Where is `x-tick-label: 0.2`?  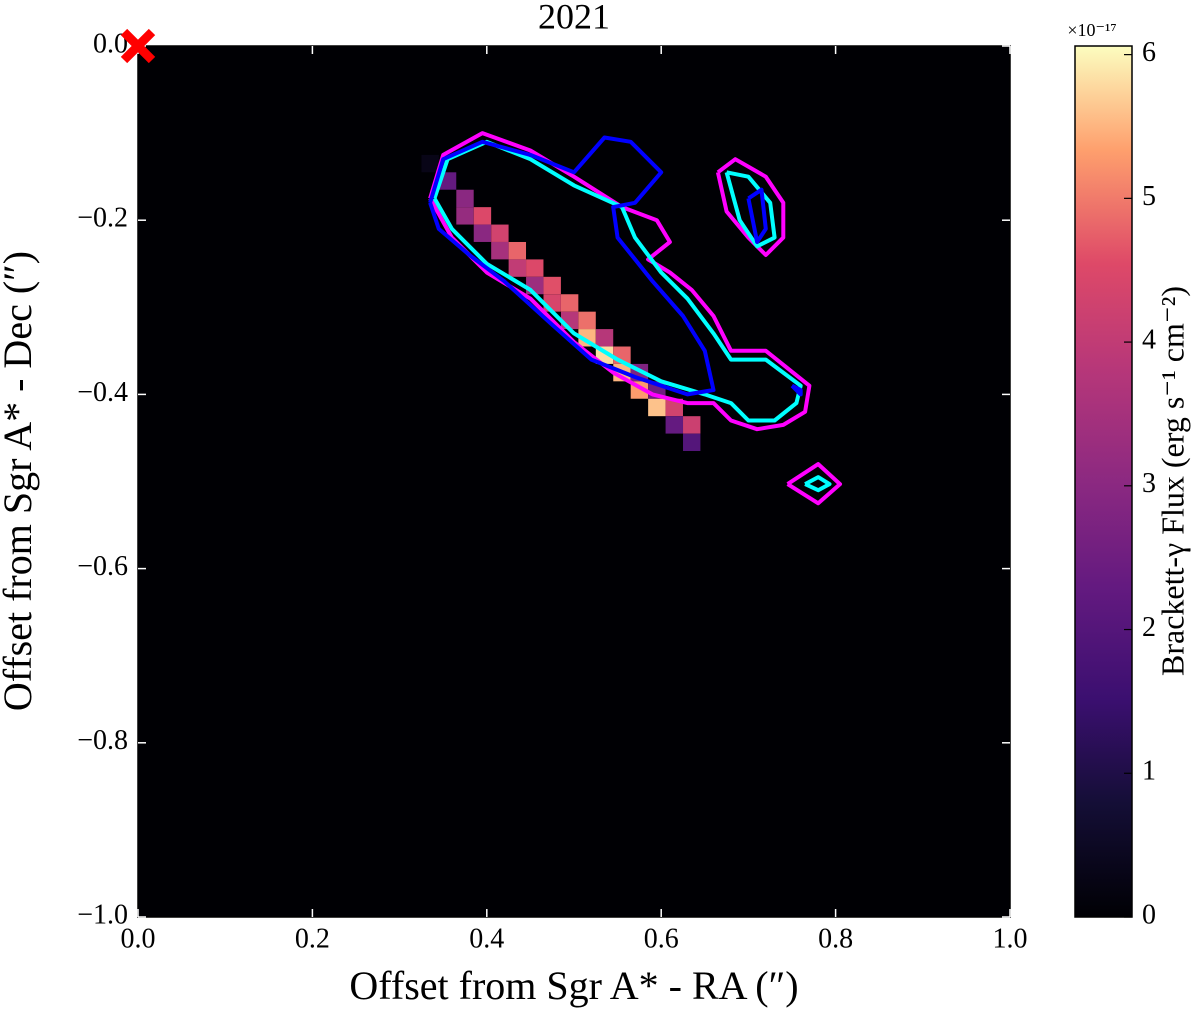
x-tick-label: 0.2 is located at coordinates (312, 938).